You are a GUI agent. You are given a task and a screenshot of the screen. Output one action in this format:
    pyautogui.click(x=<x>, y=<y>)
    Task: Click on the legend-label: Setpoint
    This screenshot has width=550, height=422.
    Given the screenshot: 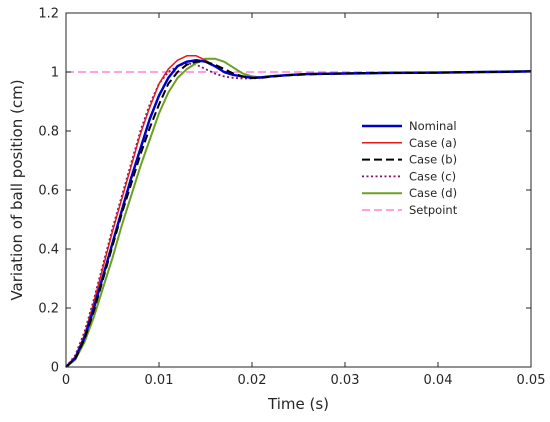 What is the action you would take?
    pyautogui.click(x=433, y=210)
    